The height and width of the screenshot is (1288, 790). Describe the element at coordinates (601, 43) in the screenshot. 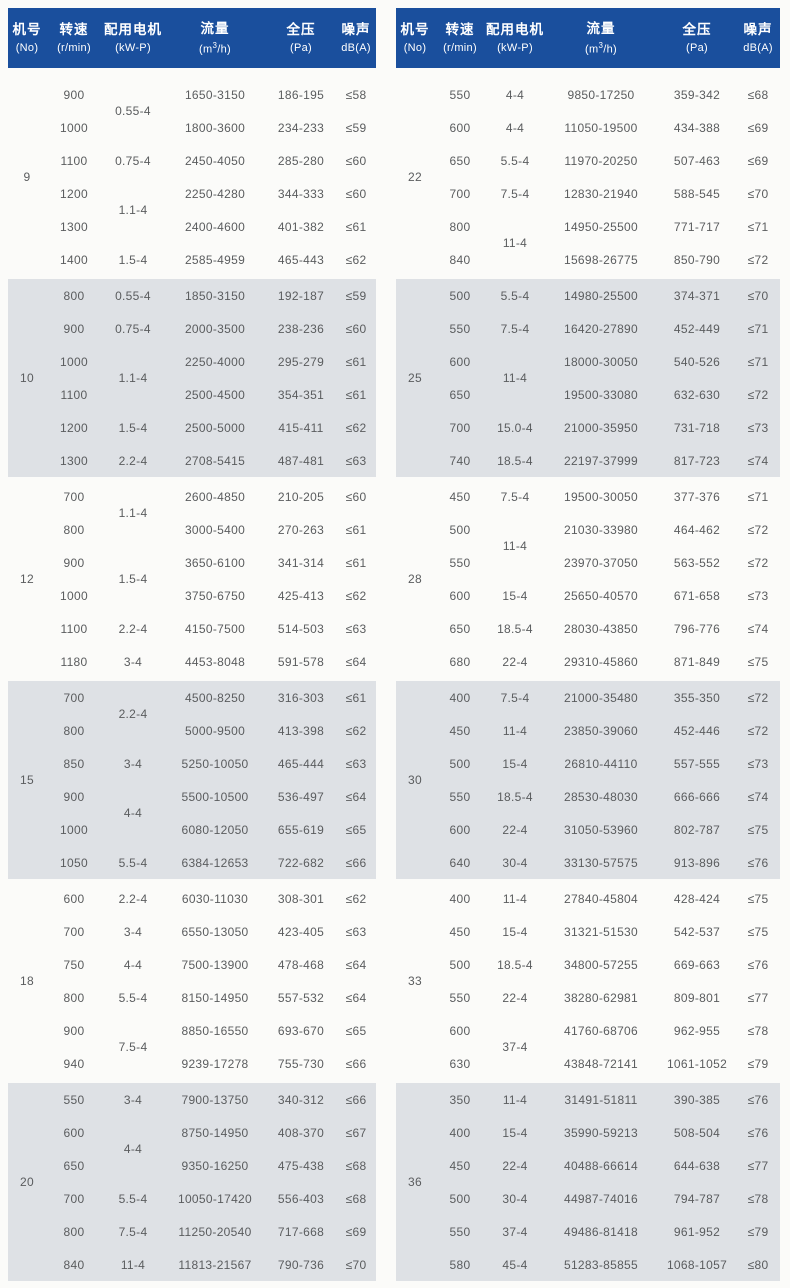

I see `column-header-flow: 流量 (m3/h)` at that location.